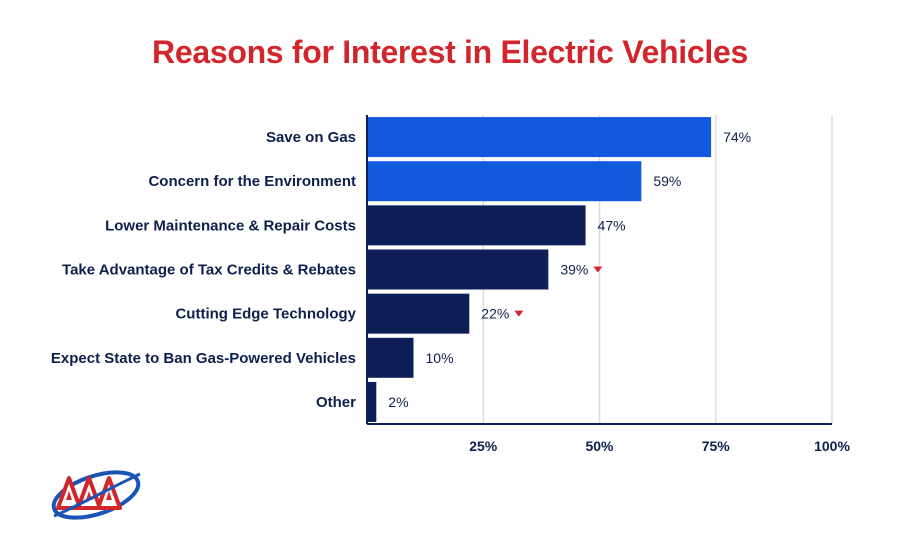 The image size is (900, 554). Describe the element at coordinates (574, 270) in the screenshot. I see `value-label: 39%` at that location.